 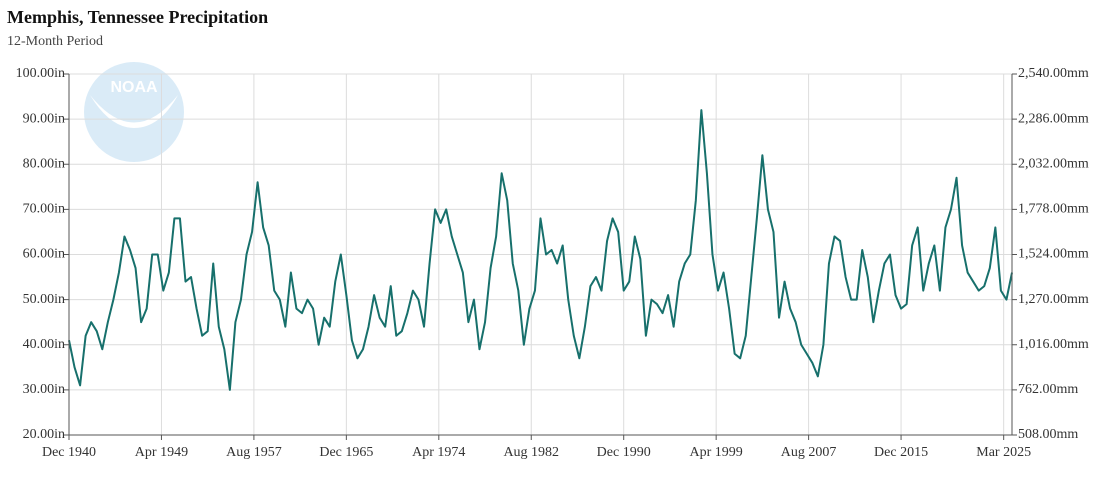 What do you see at coordinates (1053, 73) in the screenshot?
I see `y2-tick-label: 2,540.00mm` at bounding box center [1053, 73].